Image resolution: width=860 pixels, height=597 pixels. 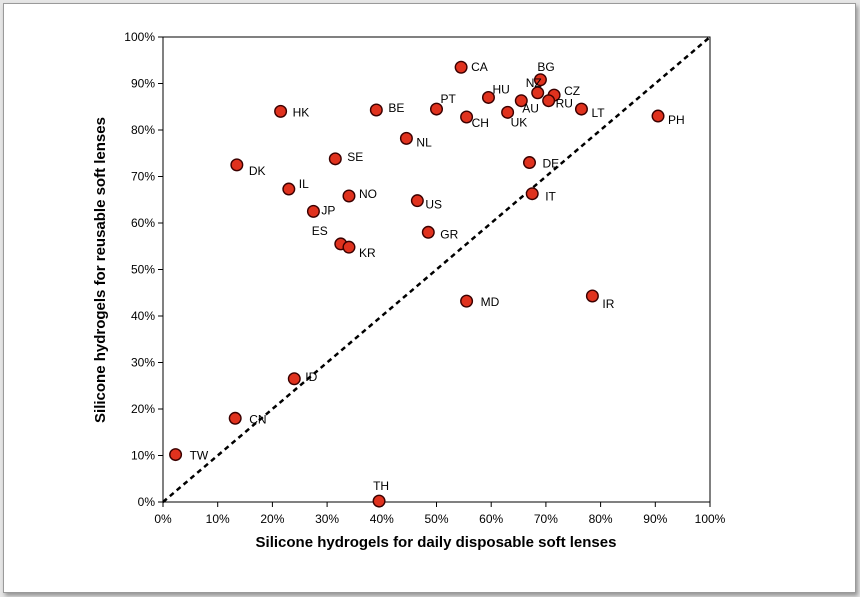 I want to click on data-point-ru, so click(x=549, y=101).